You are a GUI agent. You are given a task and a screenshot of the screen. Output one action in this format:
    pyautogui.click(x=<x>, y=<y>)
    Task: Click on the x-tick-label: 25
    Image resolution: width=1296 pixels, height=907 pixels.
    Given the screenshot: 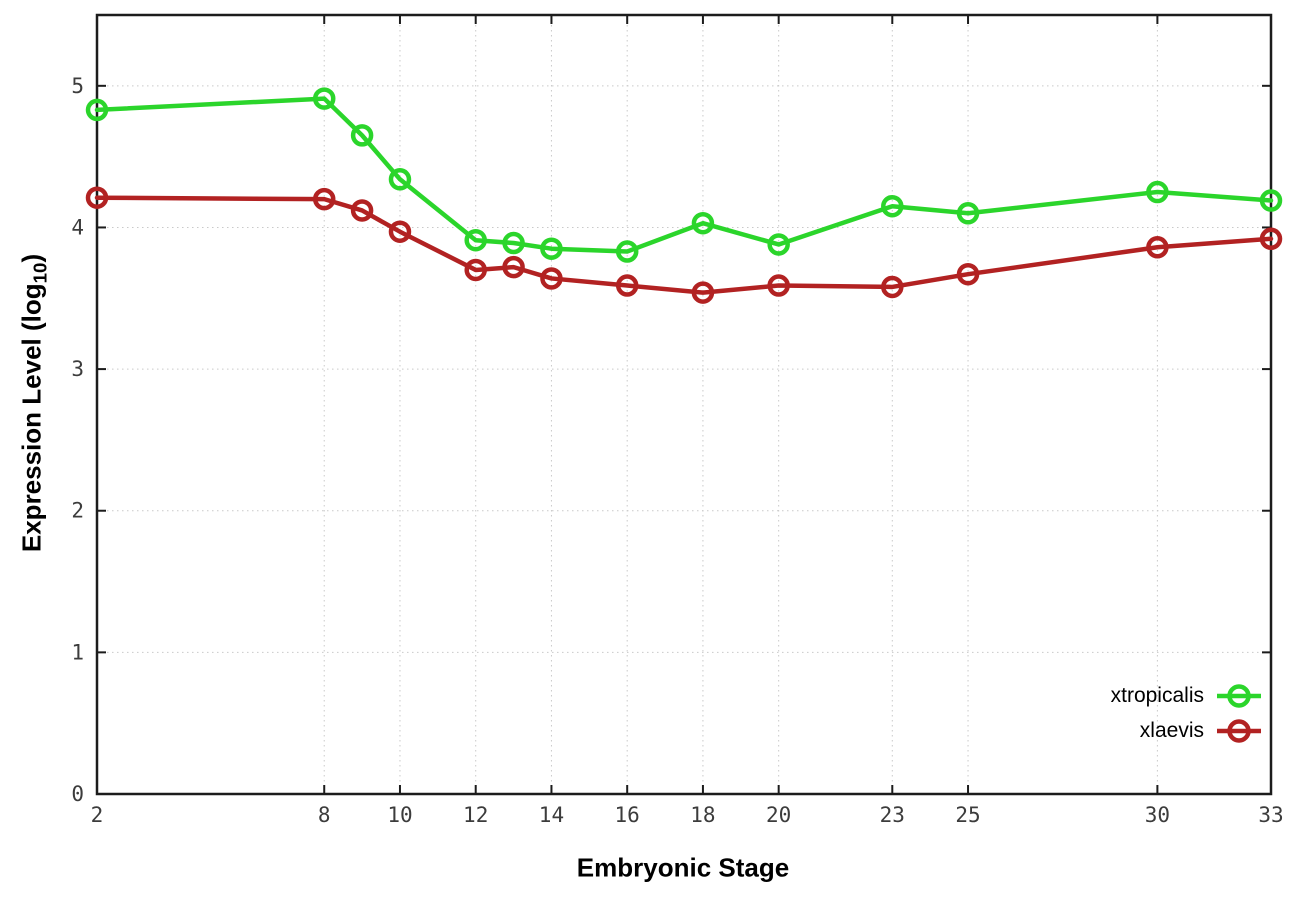 What is the action you would take?
    pyautogui.click(x=967, y=815)
    